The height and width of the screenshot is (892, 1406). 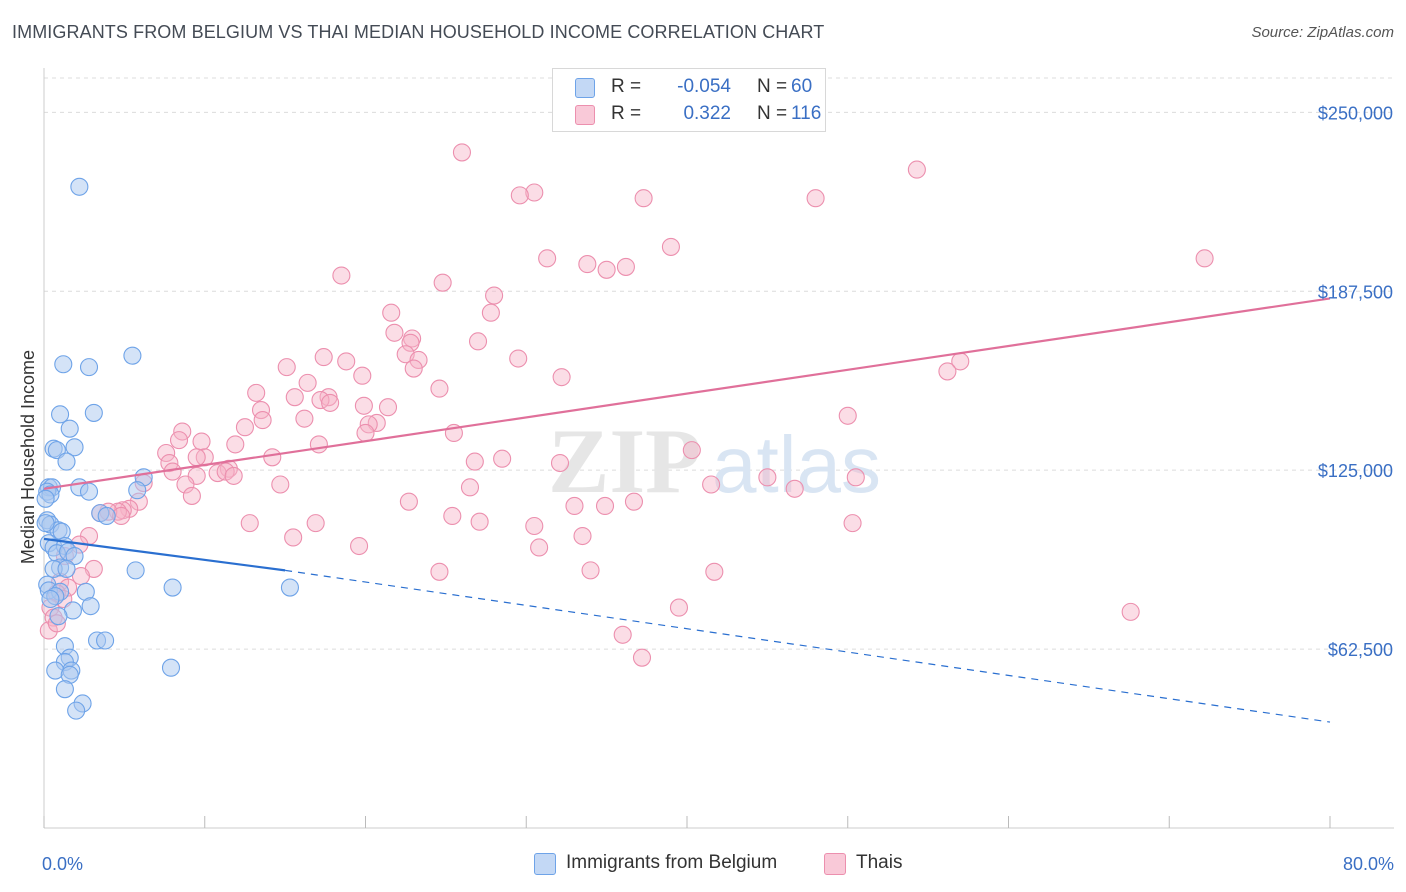 What do you see at coordinates (585, 88) in the screenshot?
I see `legend-swatch-belgium` at bounding box center [585, 88].